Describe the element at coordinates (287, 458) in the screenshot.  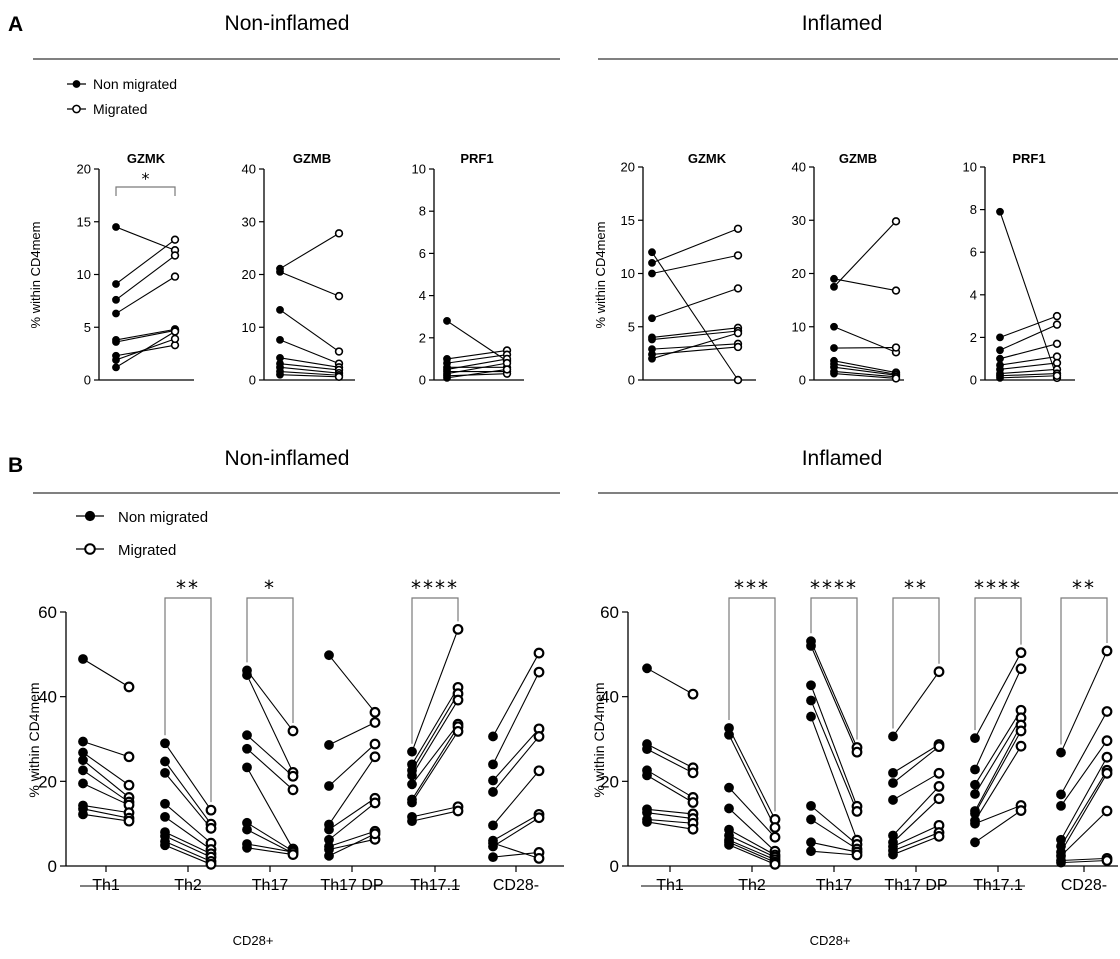
I see `section-title-b-noninflamed: Non-inflamed` at that location.